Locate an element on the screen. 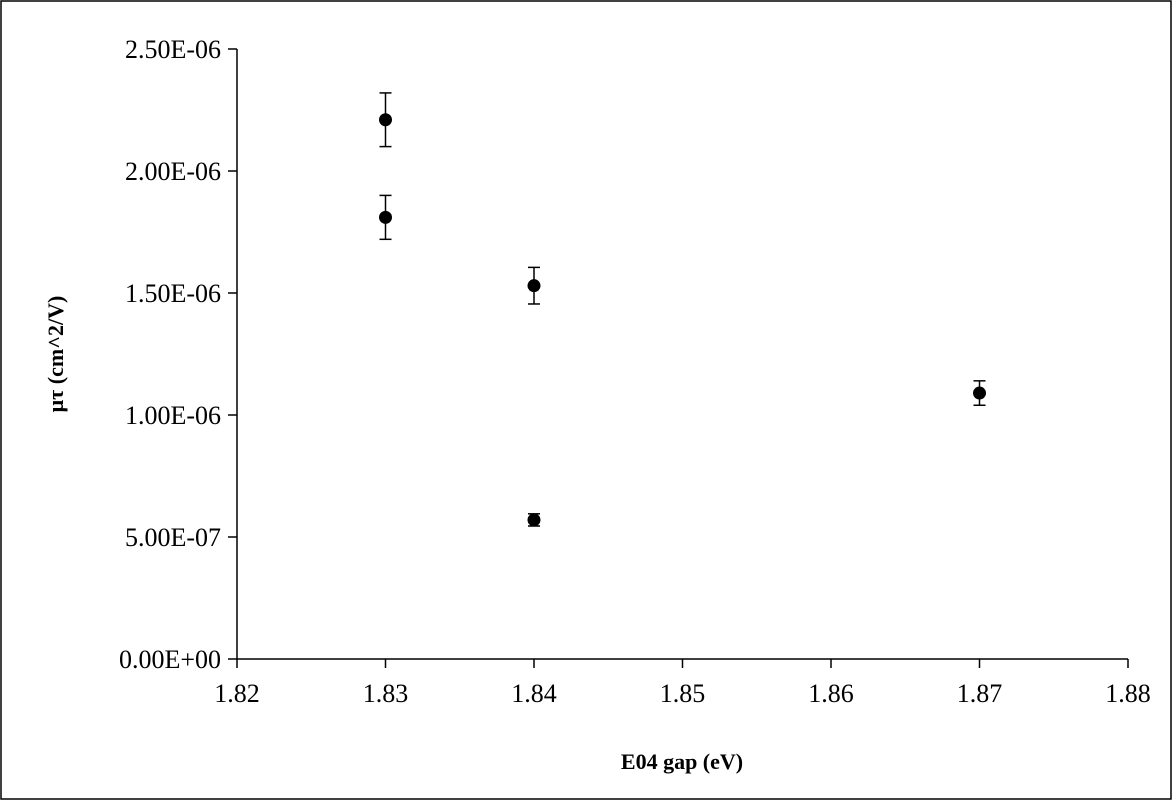 The image size is (1172, 800). x-tick-label: 1.85 is located at coordinates (683, 693).